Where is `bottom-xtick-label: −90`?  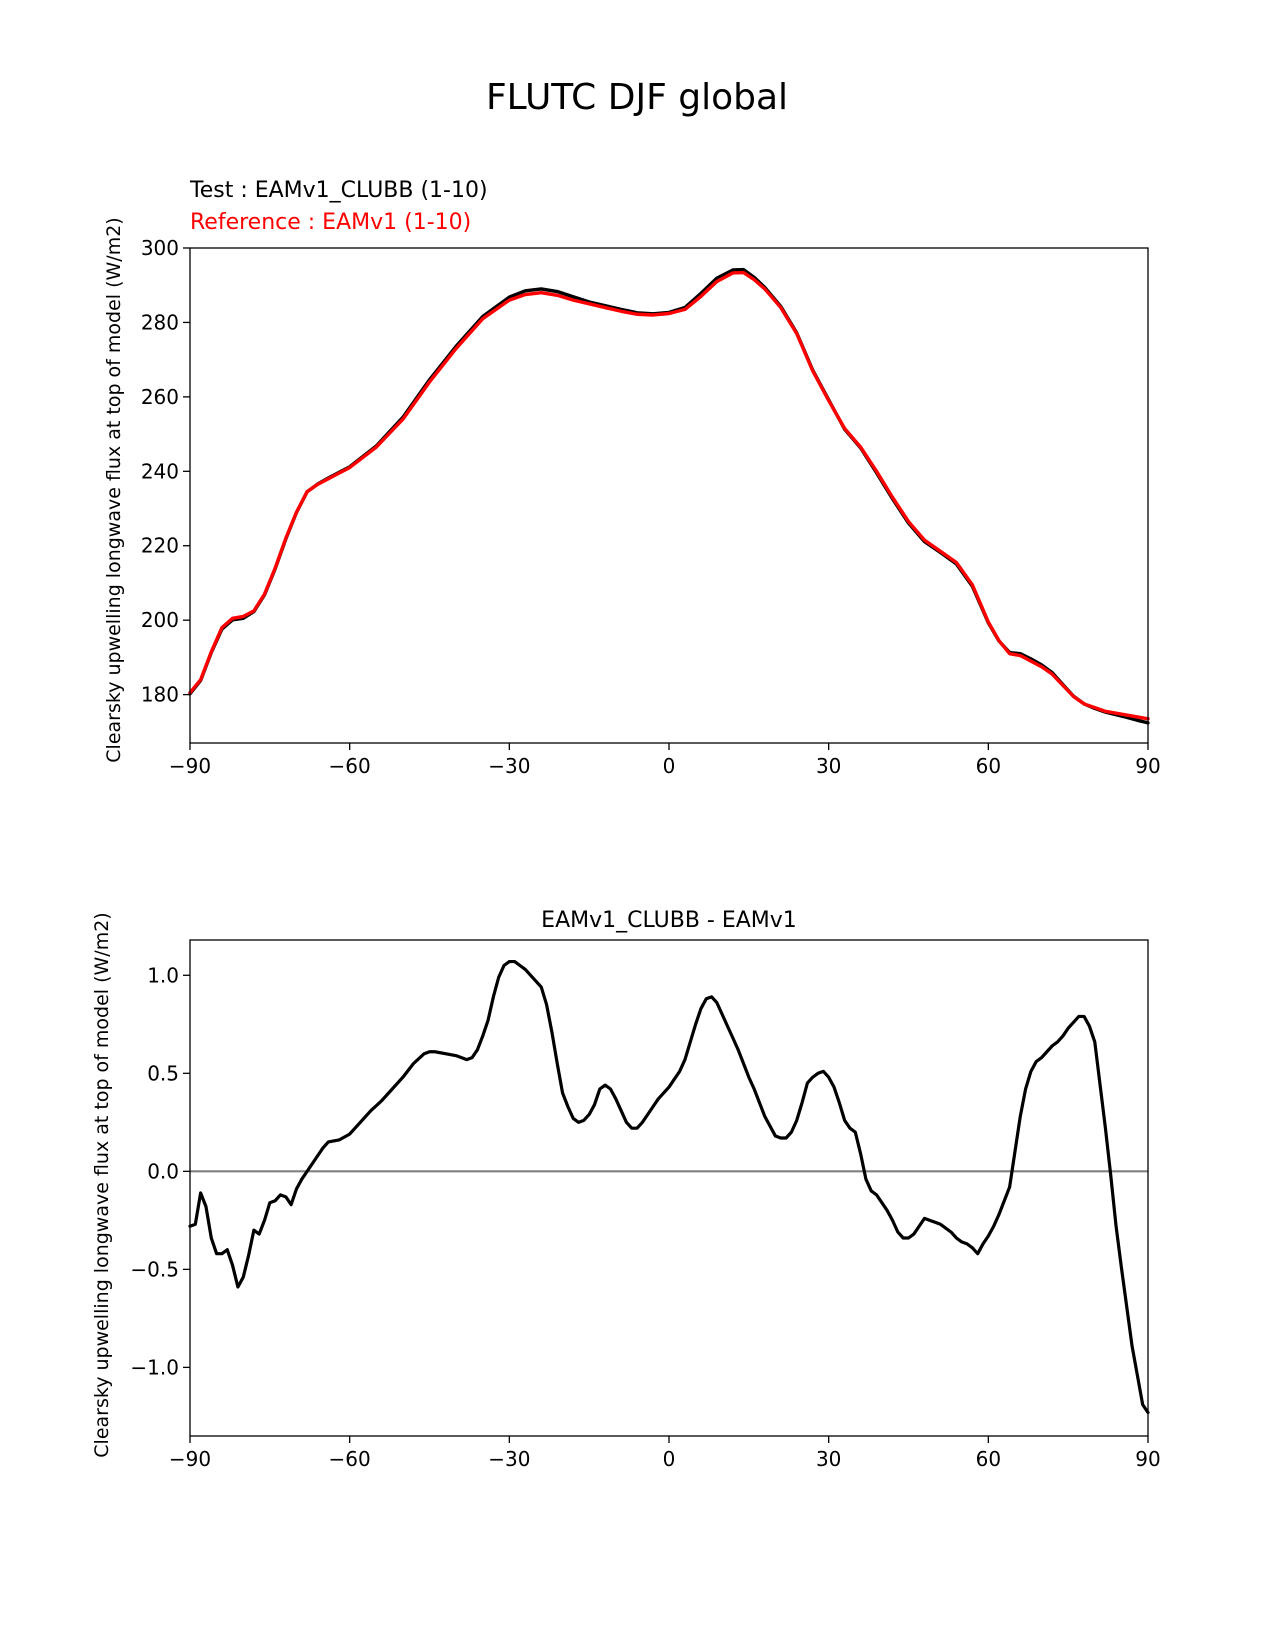
bottom-xtick-label: −90 is located at coordinates (190, 1459).